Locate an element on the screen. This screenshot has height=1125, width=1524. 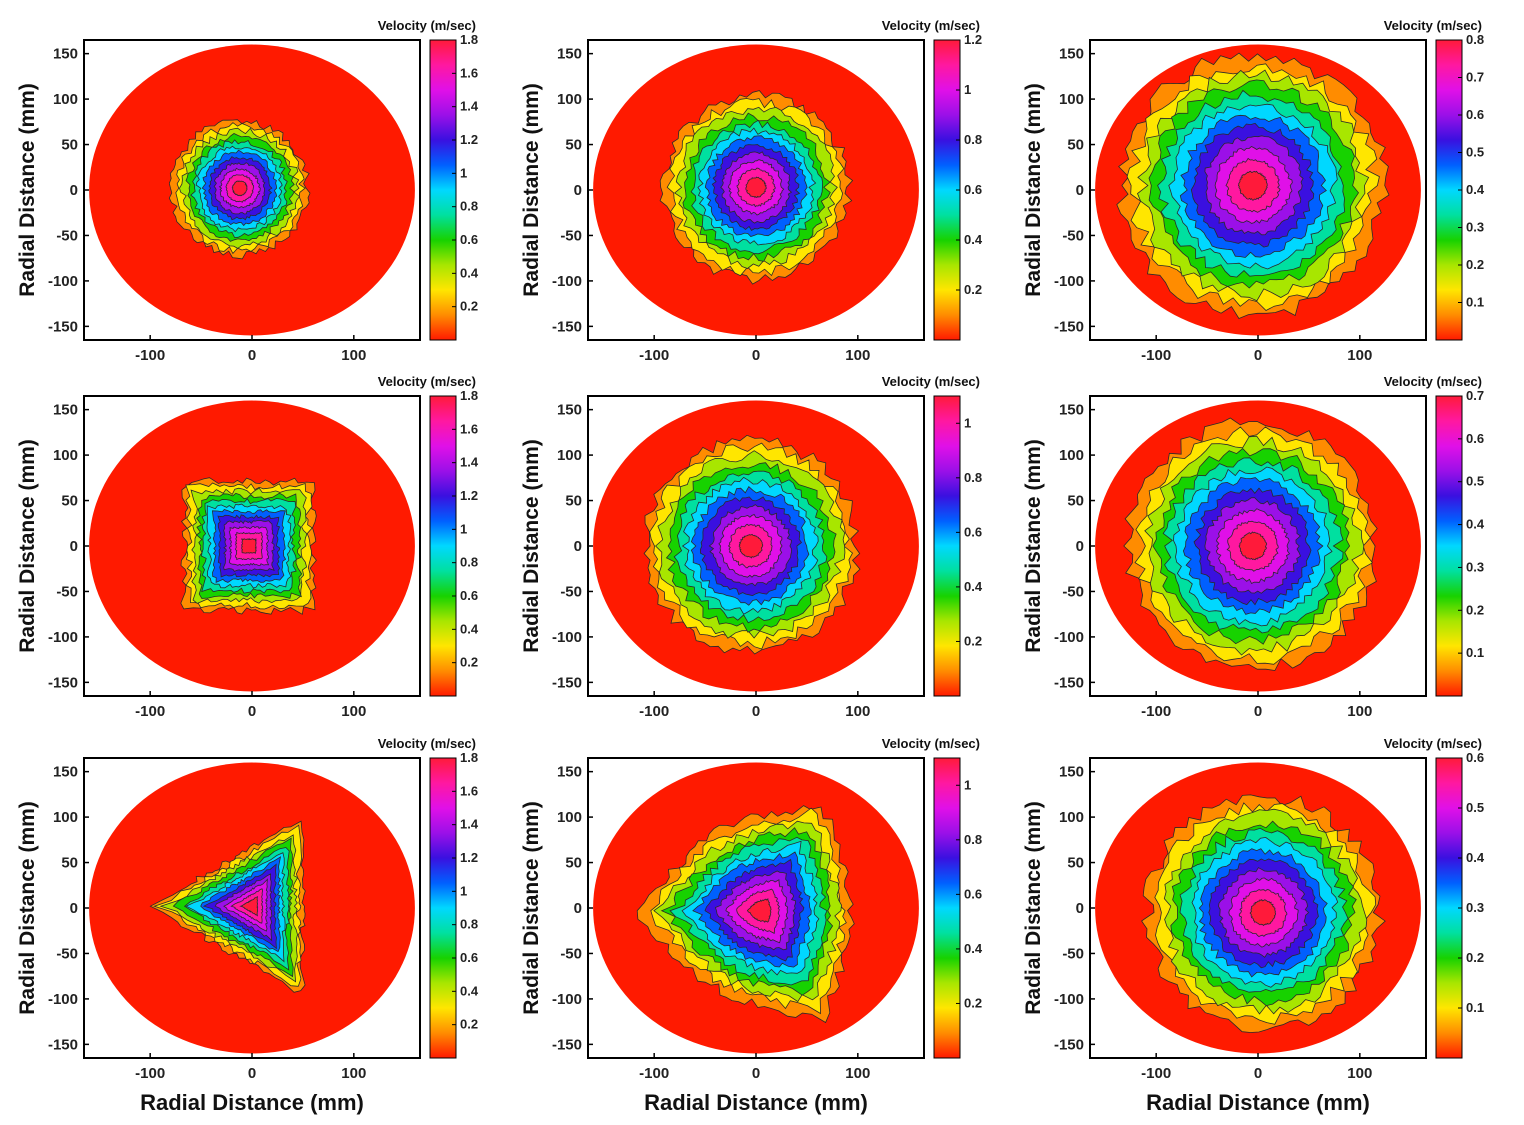
x-tick-label: 100 is located at coordinates (857, 711).